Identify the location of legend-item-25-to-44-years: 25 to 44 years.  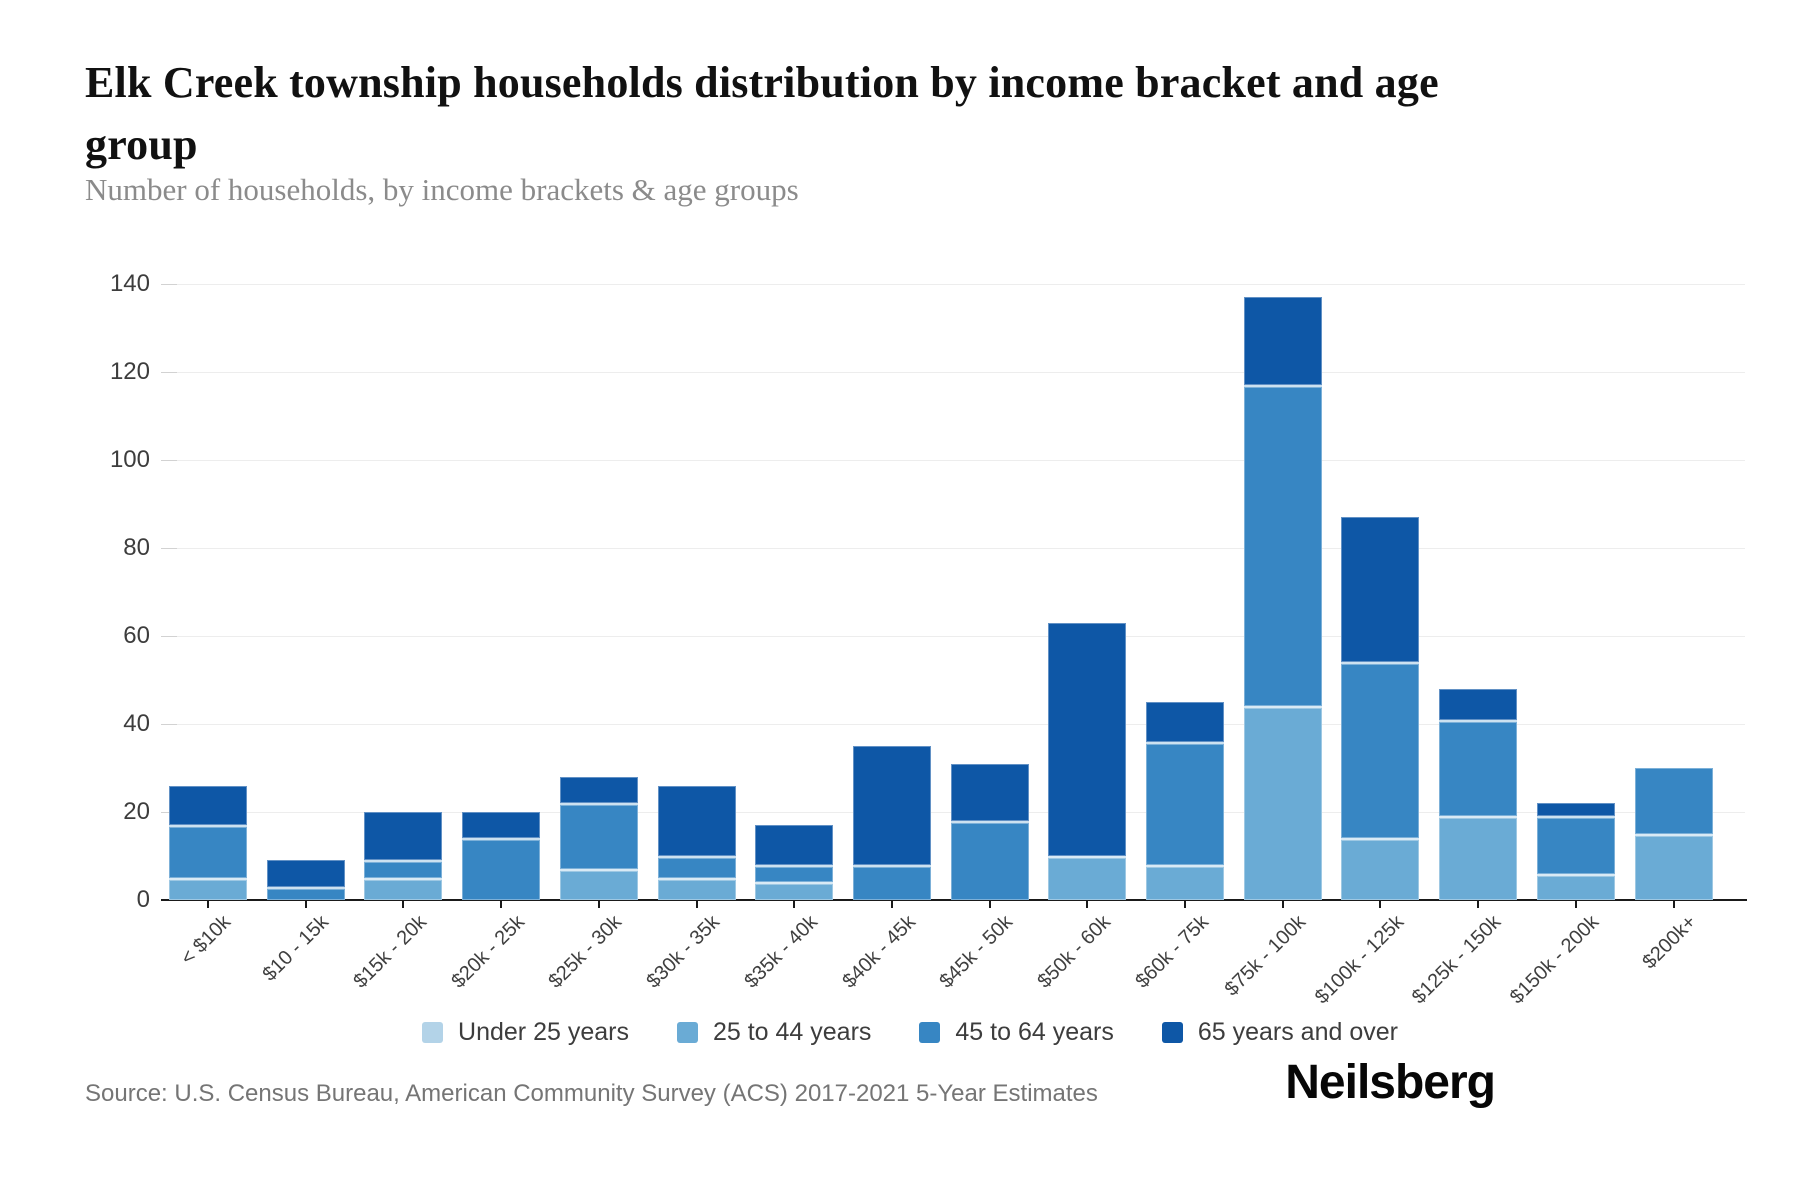
(774, 1032).